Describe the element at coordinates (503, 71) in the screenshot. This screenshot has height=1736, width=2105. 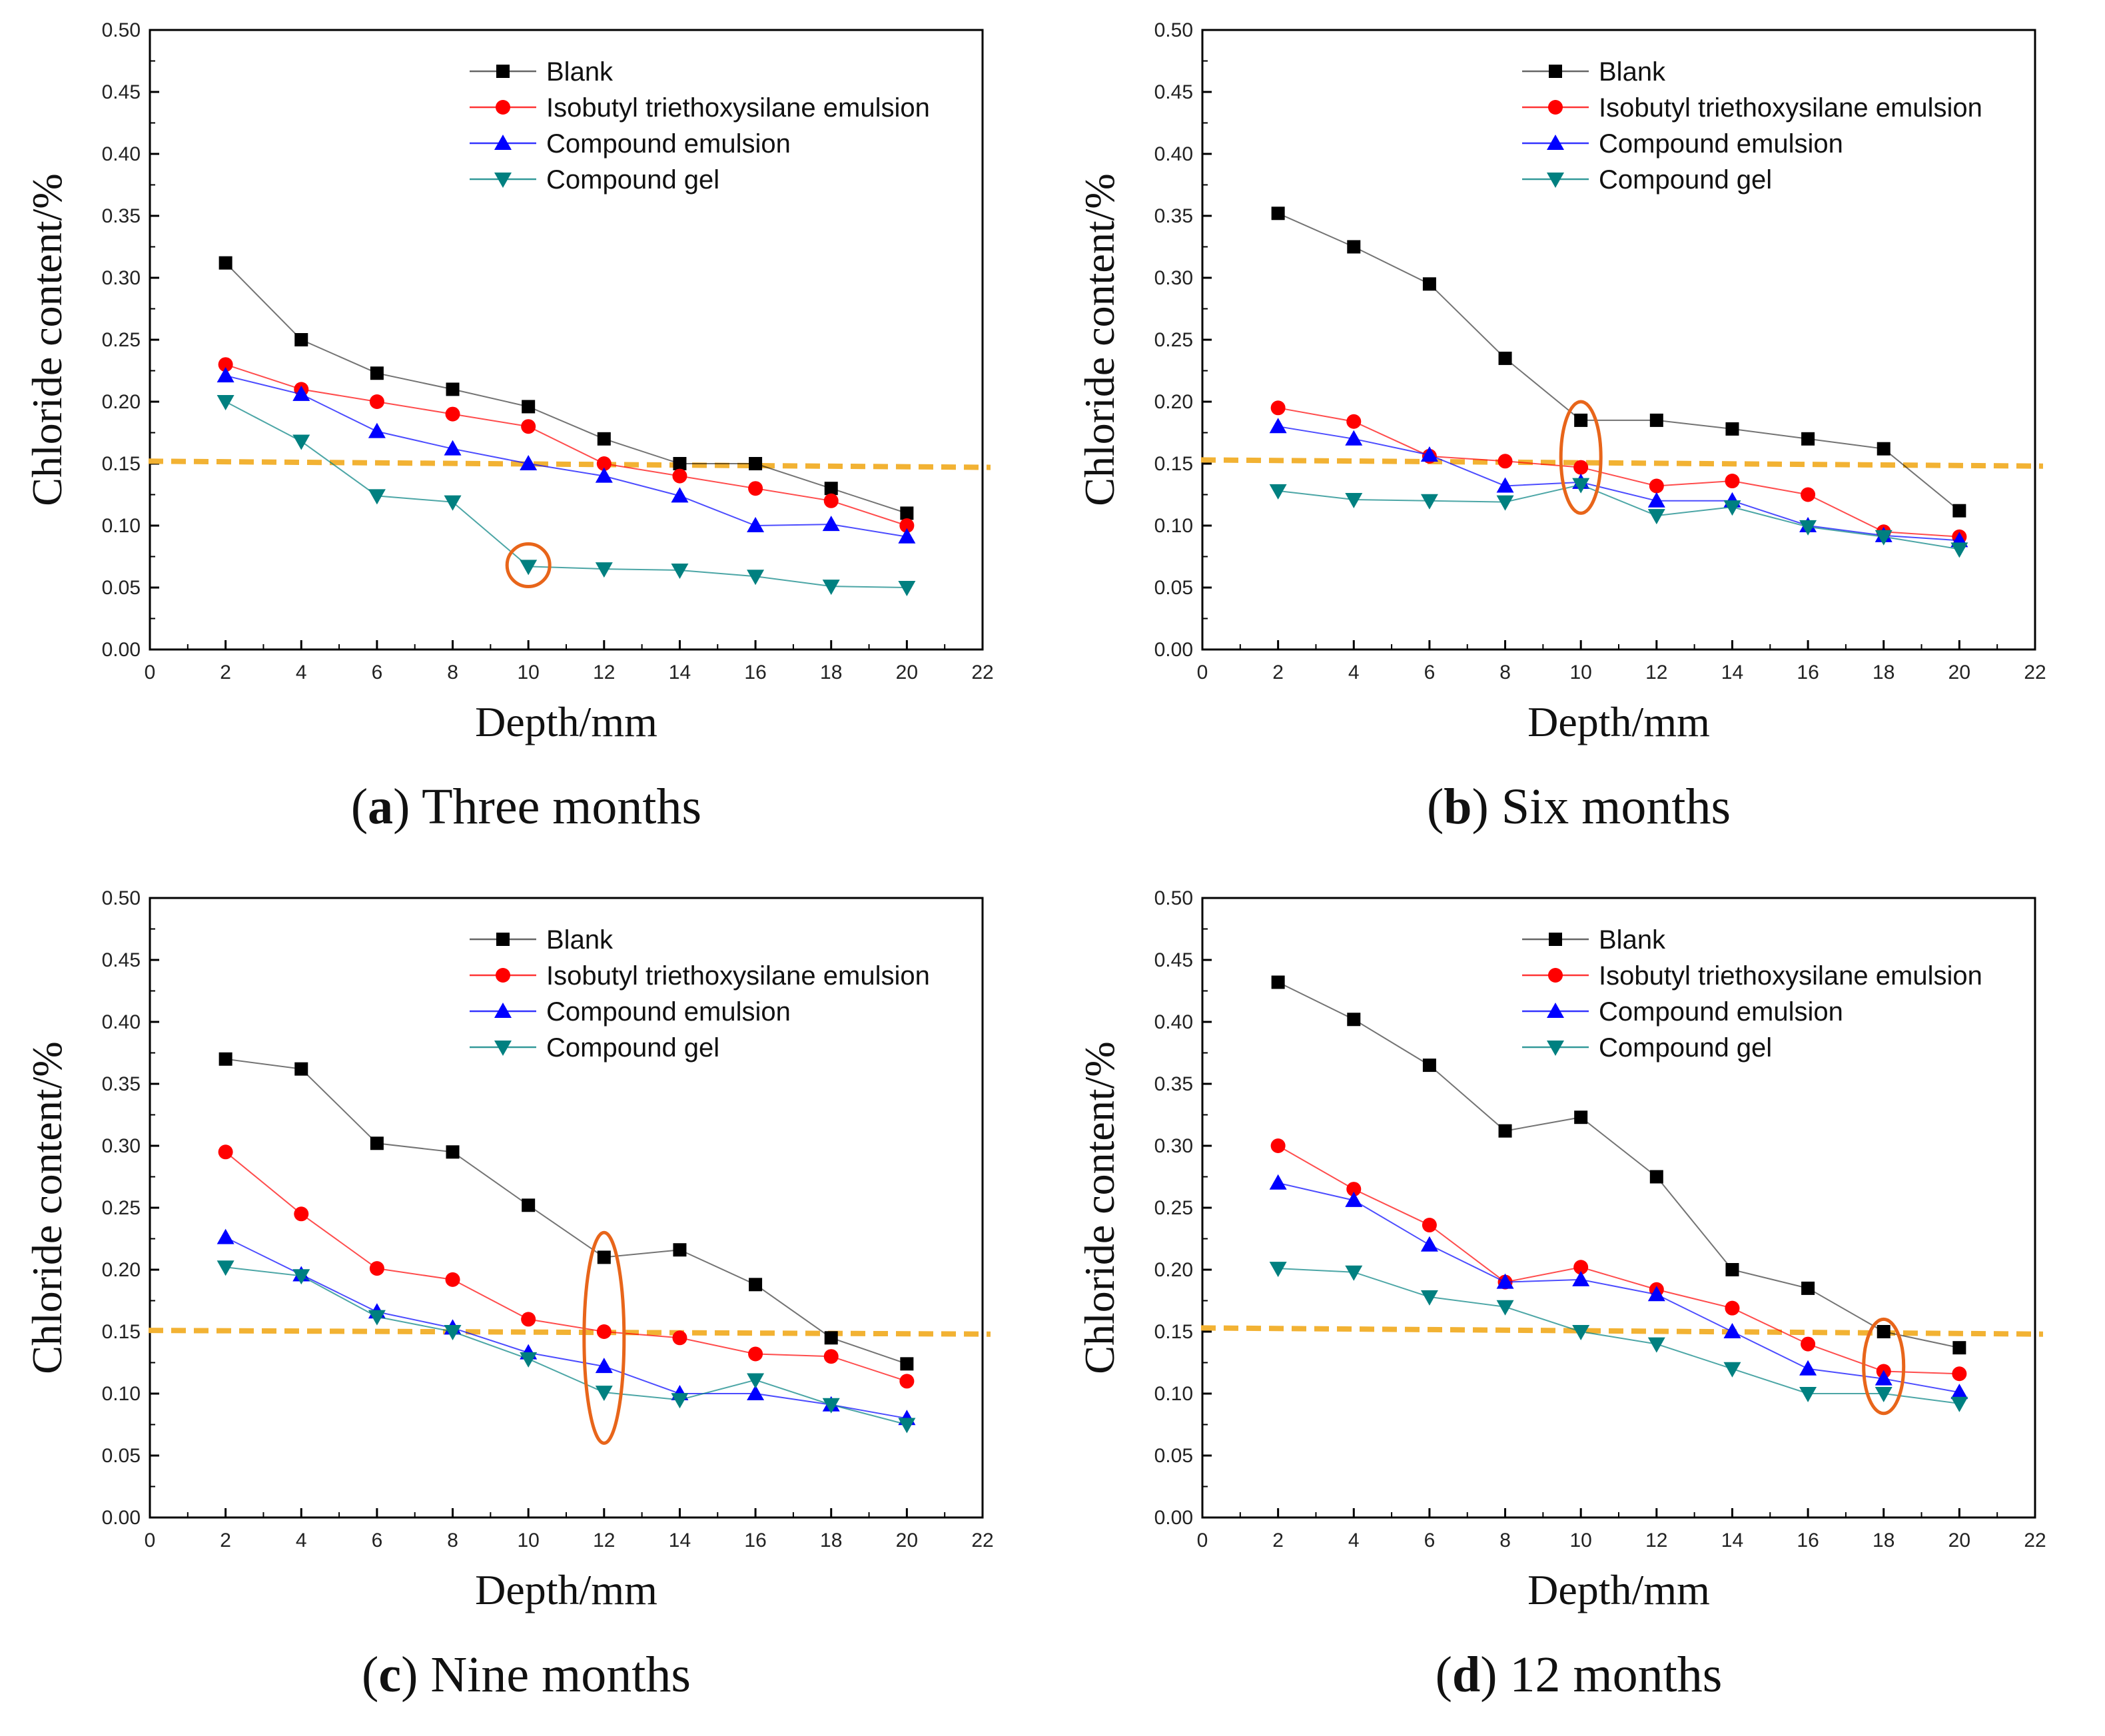
I see `legend-marker-blank` at that location.